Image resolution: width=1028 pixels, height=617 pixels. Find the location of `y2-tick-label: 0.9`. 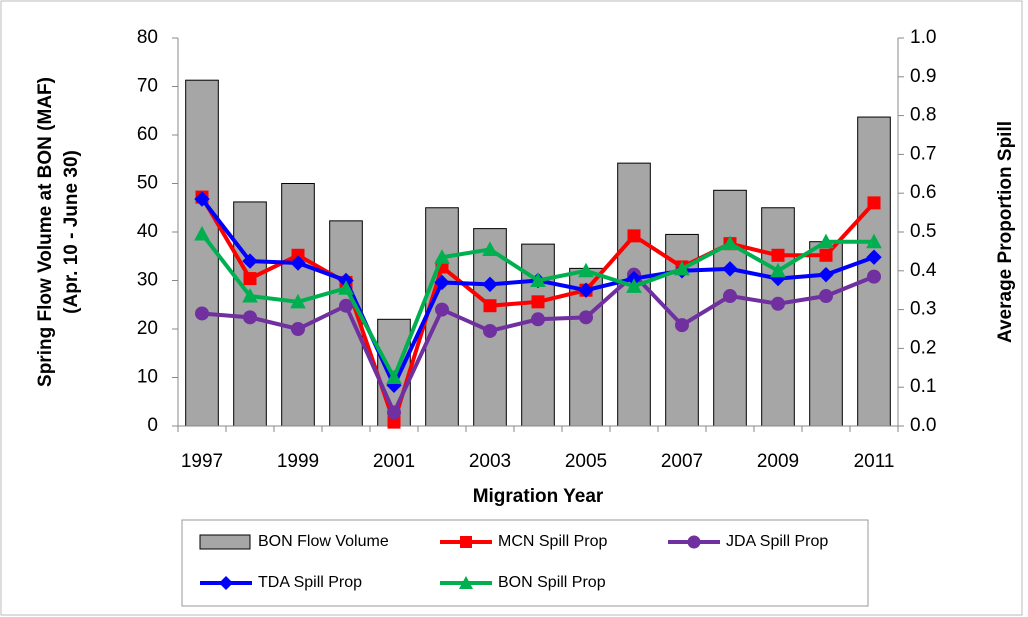

y2-tick-label: 0.9 is located at coordinates (923, 76).